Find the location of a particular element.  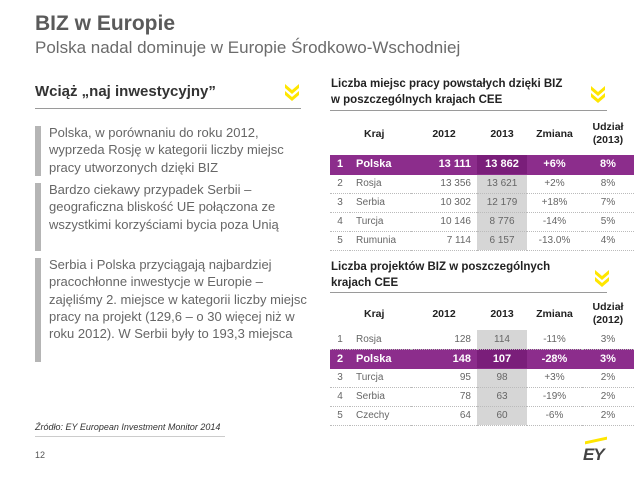

table2-divider is located at coordinates (468, 292).